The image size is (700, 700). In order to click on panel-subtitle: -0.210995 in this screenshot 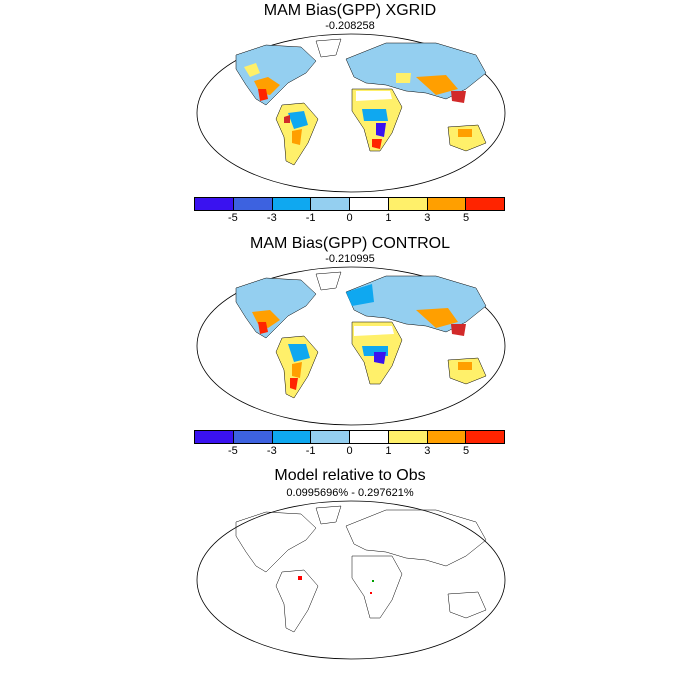, I will do `click(350, 259)`.